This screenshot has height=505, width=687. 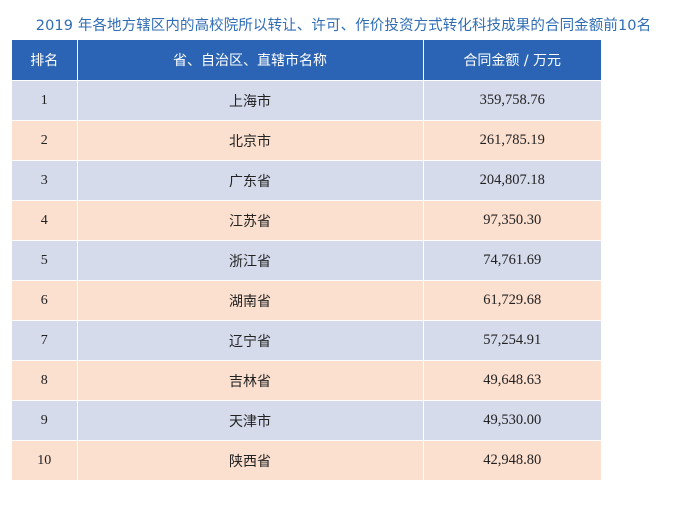 I want to click on header-rank: 排名, so click(x=45, y=60).